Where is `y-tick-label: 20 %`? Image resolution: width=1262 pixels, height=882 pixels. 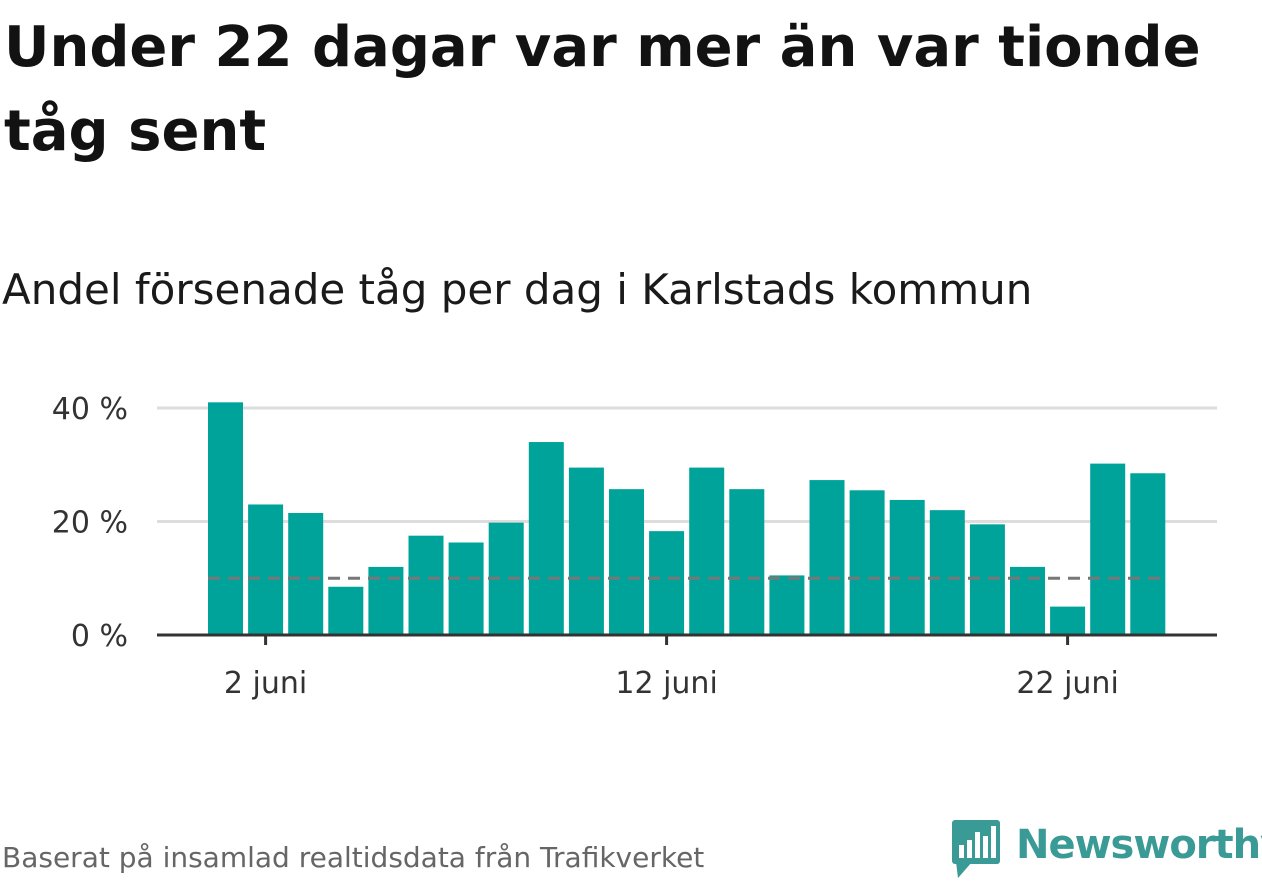 y-tick-label: 20 % is located at coordinates (90, 523).